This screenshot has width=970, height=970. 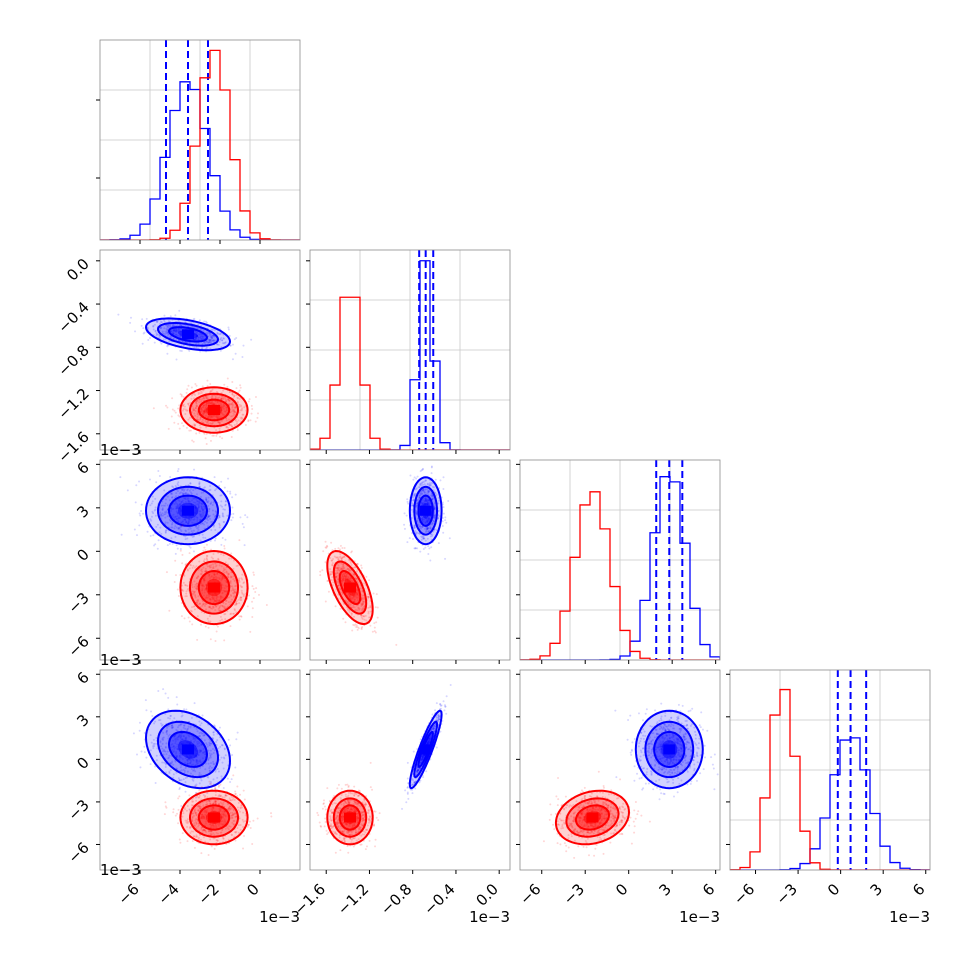 I want to click on panel-bg, so click(x=410, y=560).